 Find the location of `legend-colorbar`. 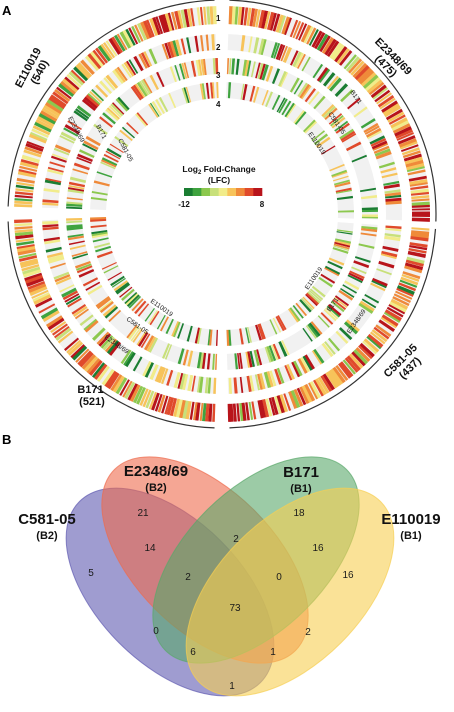

legend-colorbar is located at coordinates (223, 192).